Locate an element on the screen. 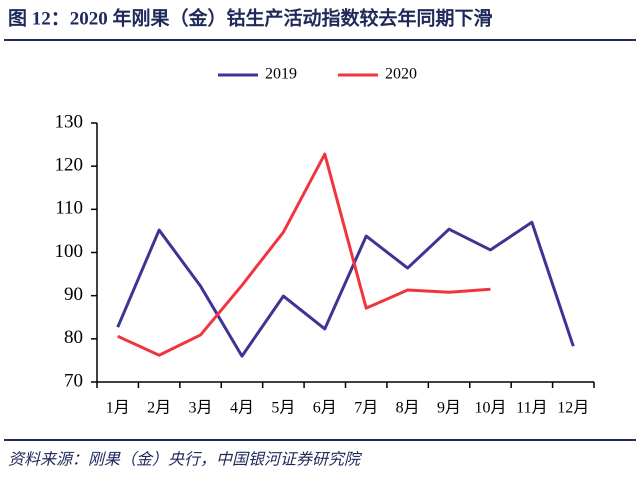  y-tick-label: 120 is located at coordinates (69, 165).